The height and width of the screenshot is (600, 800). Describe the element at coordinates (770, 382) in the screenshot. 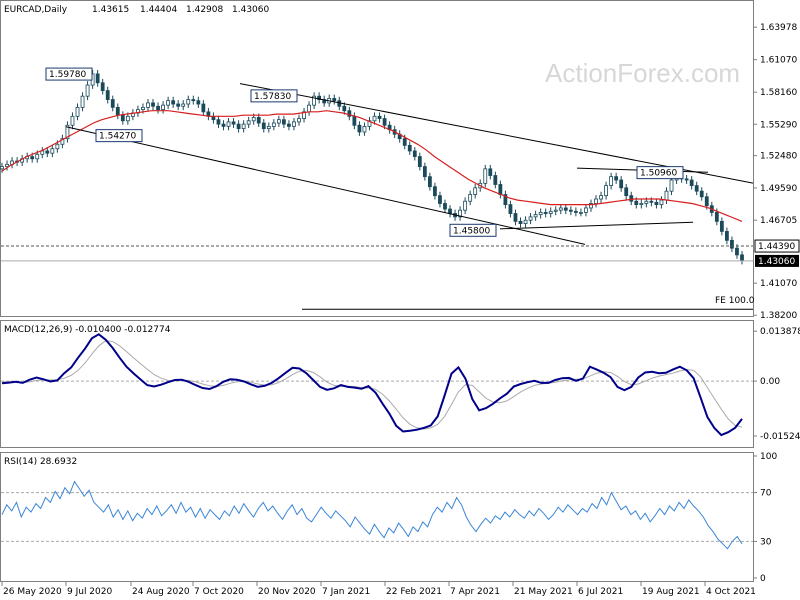

I see `macd-y-tick-label: 0.00` at that location.